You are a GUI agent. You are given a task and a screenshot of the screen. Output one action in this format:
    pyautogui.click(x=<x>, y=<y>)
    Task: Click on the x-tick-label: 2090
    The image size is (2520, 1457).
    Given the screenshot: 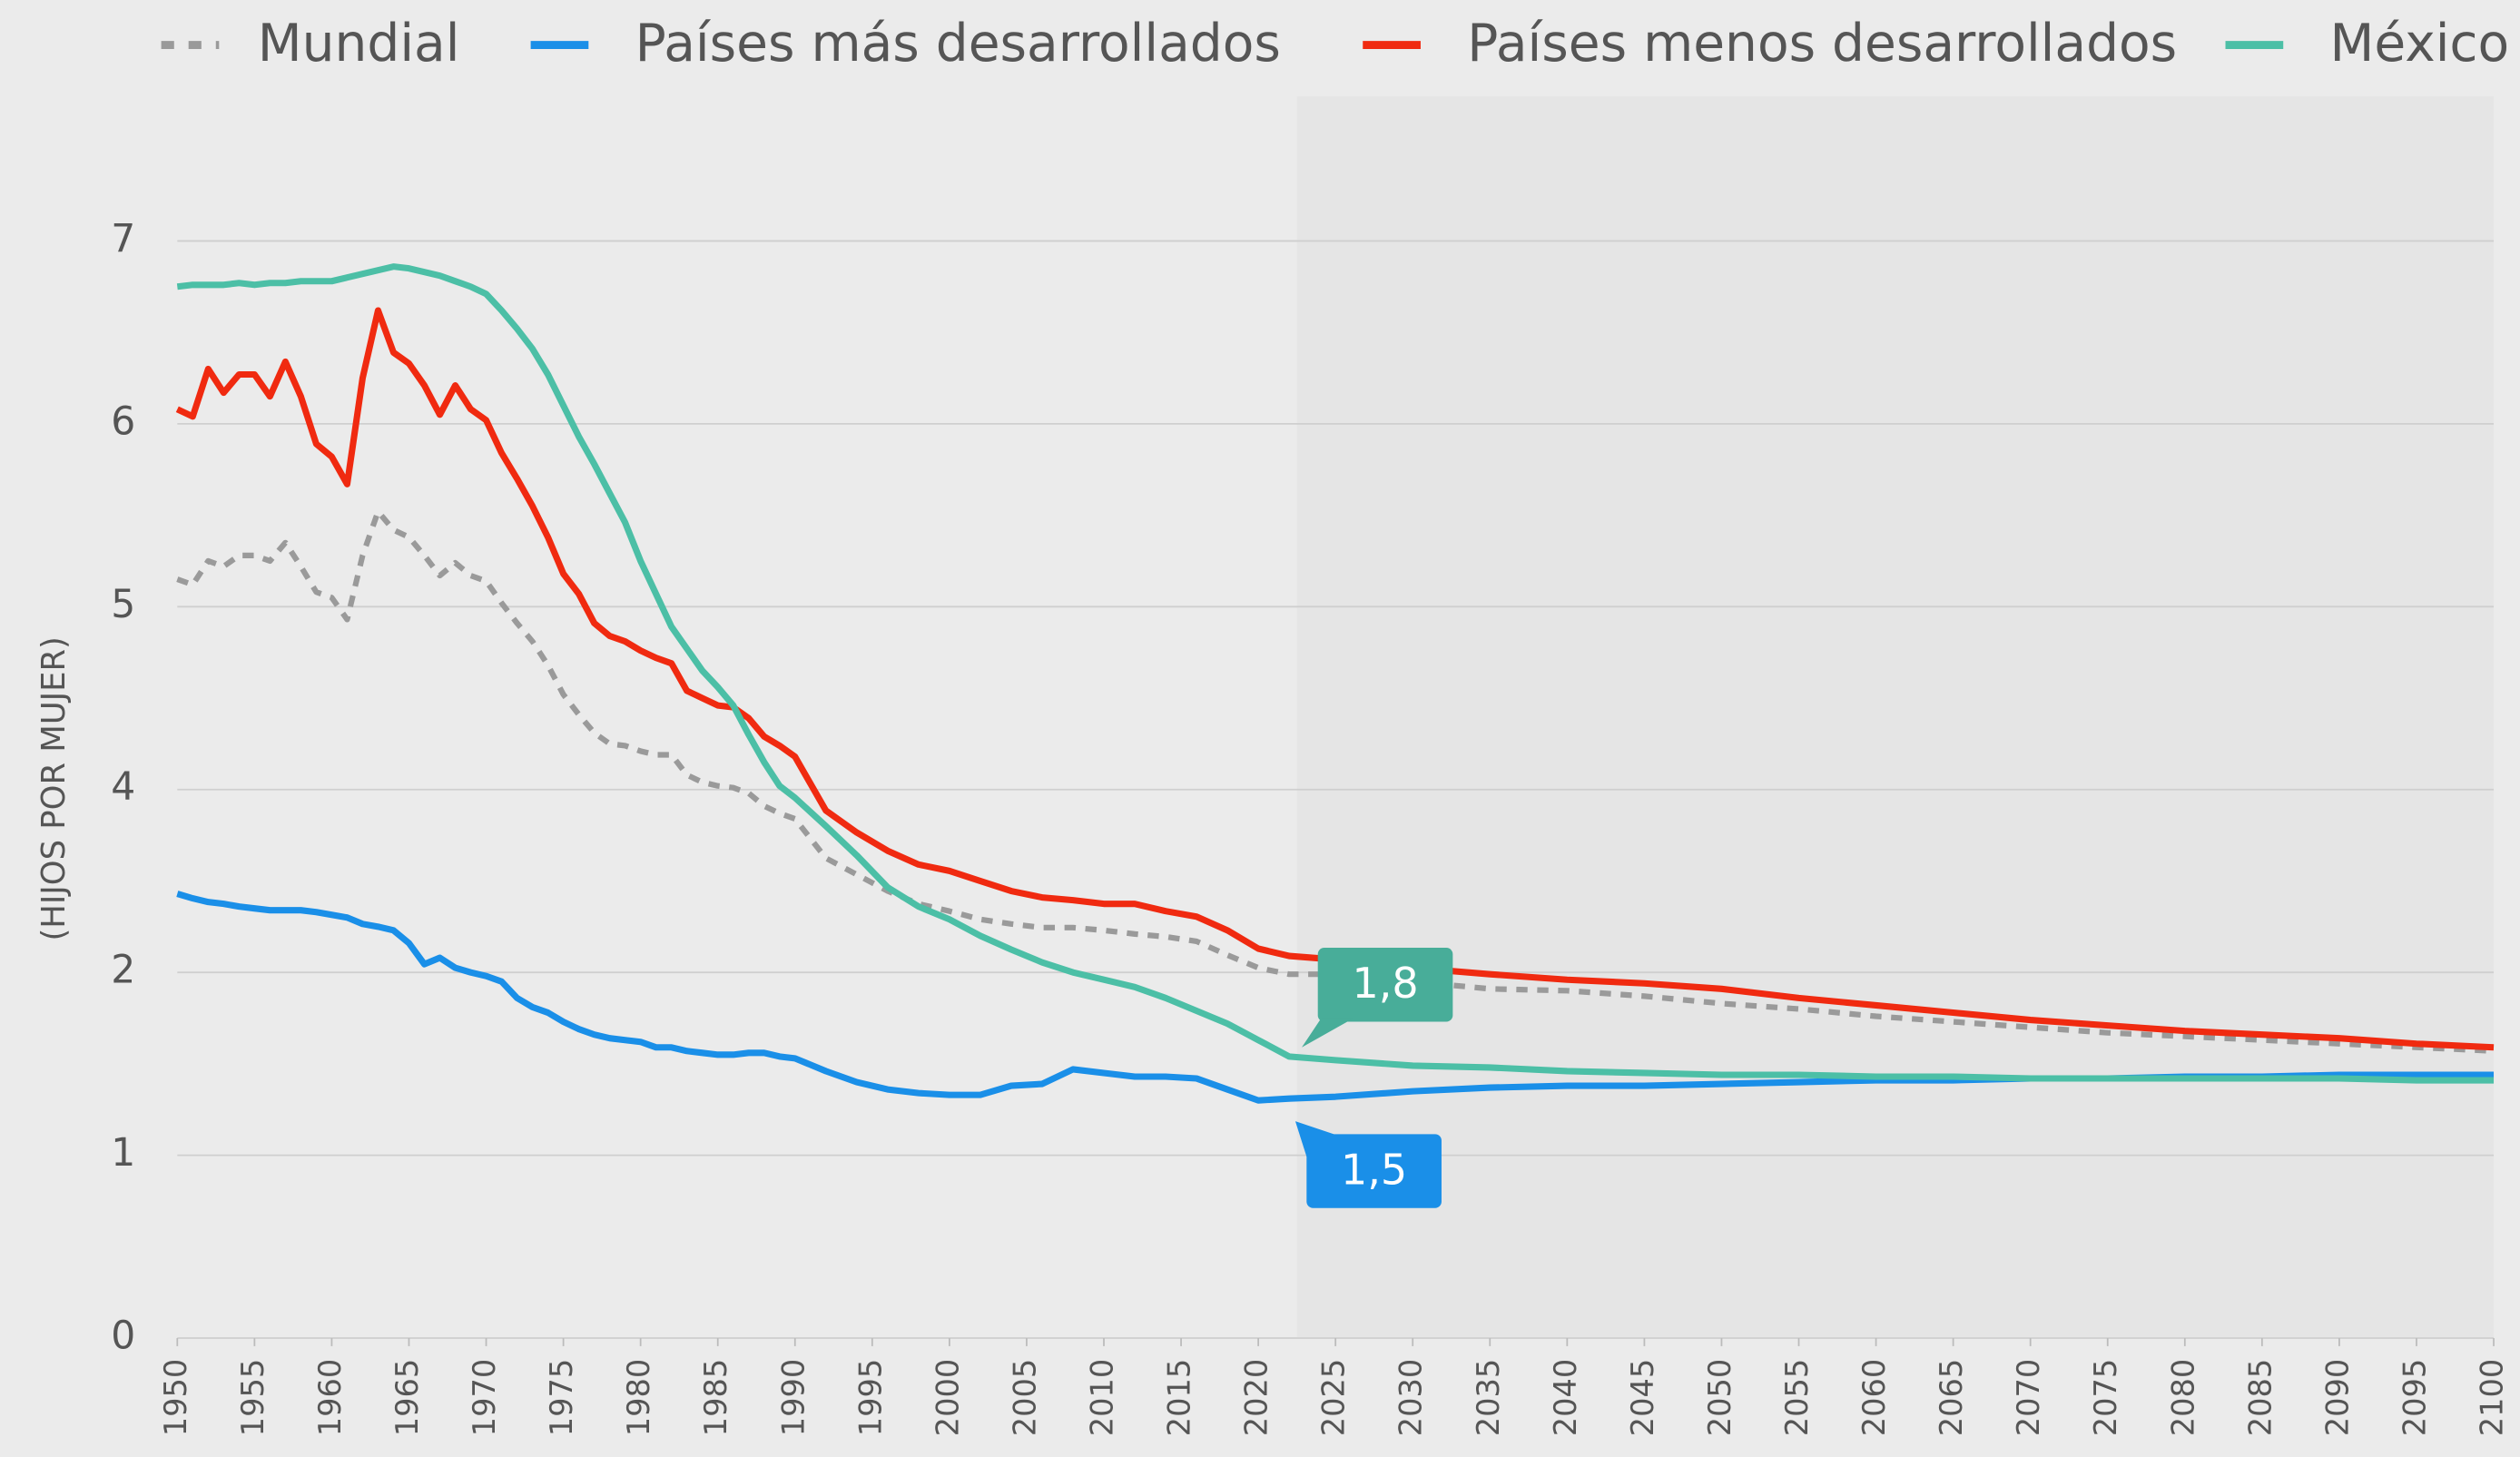 What is the action you would take?
    pyautogui.click(x=2337, y=1398)
    